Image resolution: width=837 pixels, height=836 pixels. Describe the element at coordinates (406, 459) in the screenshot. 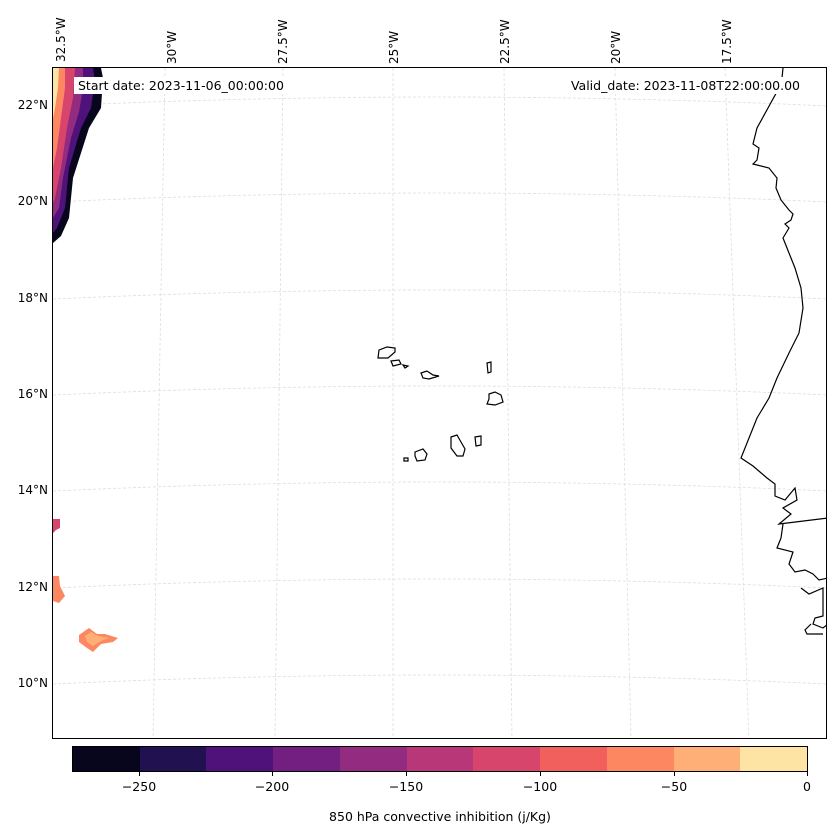

I see `coastline-island-brava` at that location.